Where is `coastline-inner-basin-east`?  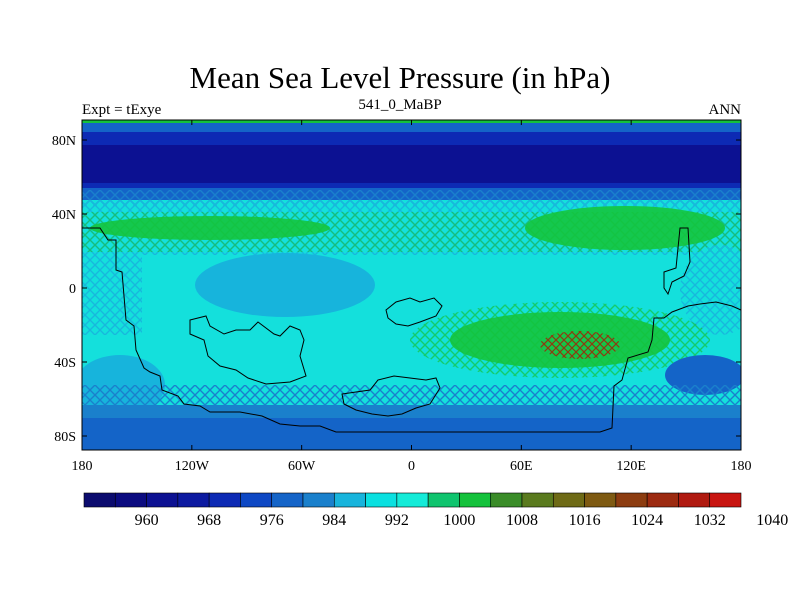
coastline-inner-basin-east is located at coordinates (391, 396).